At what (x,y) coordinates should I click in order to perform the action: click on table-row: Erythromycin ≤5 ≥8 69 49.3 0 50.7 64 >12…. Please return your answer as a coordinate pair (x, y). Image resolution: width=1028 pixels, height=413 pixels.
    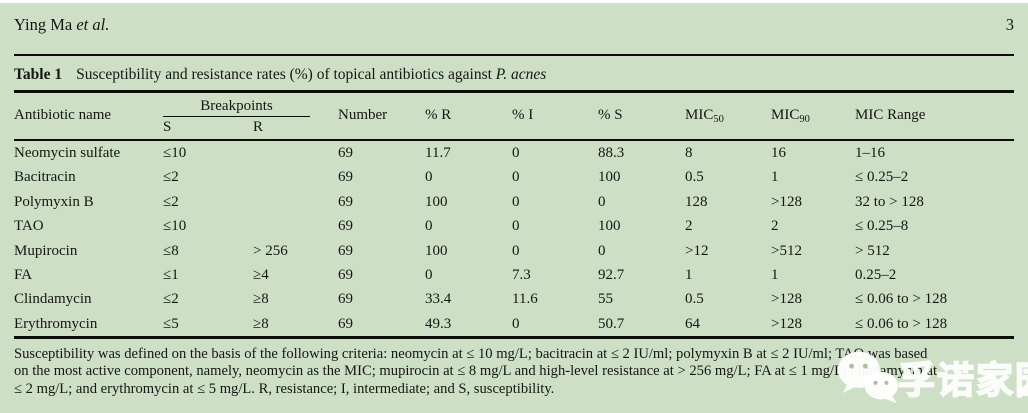
    Looking at the image, I should click on (514, 324).